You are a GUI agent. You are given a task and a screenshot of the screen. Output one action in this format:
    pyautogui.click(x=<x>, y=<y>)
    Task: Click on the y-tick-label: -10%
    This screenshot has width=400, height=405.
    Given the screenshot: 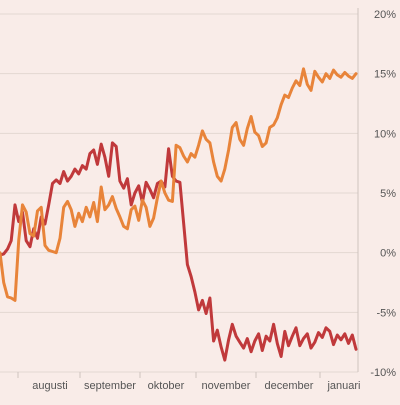 What is the action you would take?
    pyautogui.click(x=383, y=373)
    